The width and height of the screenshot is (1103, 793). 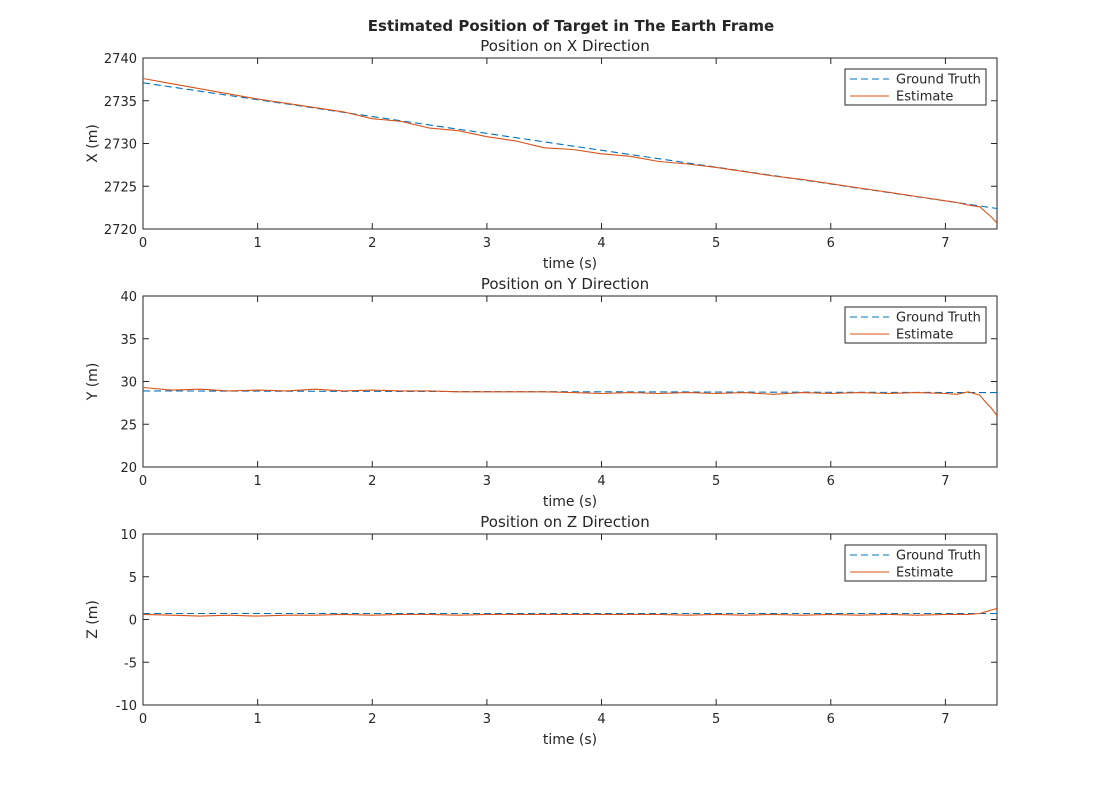 I want to click on y-axis-label: Z (m), so click(x=93, y=619).